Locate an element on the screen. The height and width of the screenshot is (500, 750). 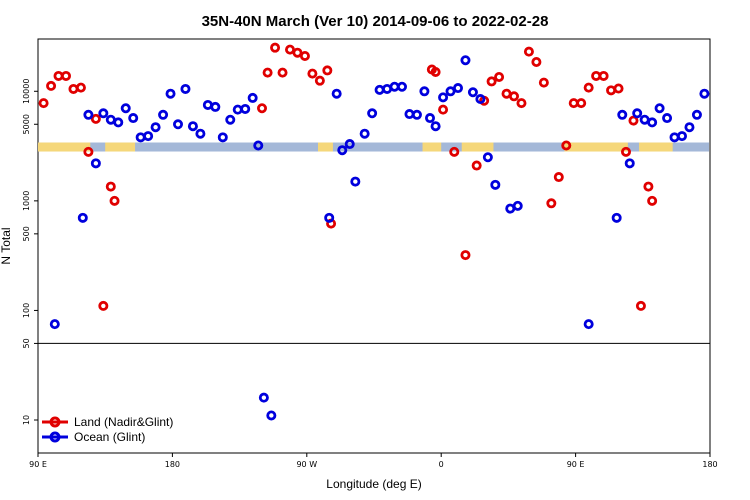
x-axis-label: Longitude (deg E) is located at coordinates (373, 484).